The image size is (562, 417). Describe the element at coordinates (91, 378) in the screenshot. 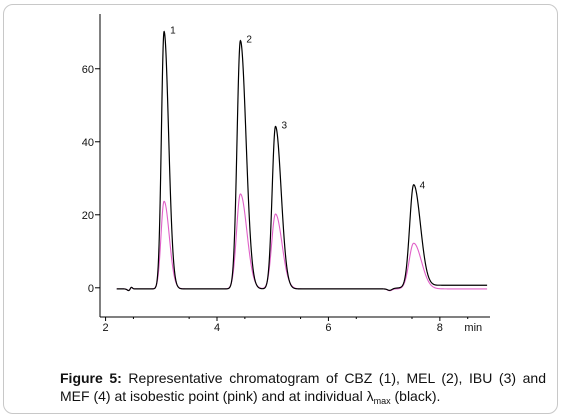

I see `caption-label: Figure 5:` at that location.